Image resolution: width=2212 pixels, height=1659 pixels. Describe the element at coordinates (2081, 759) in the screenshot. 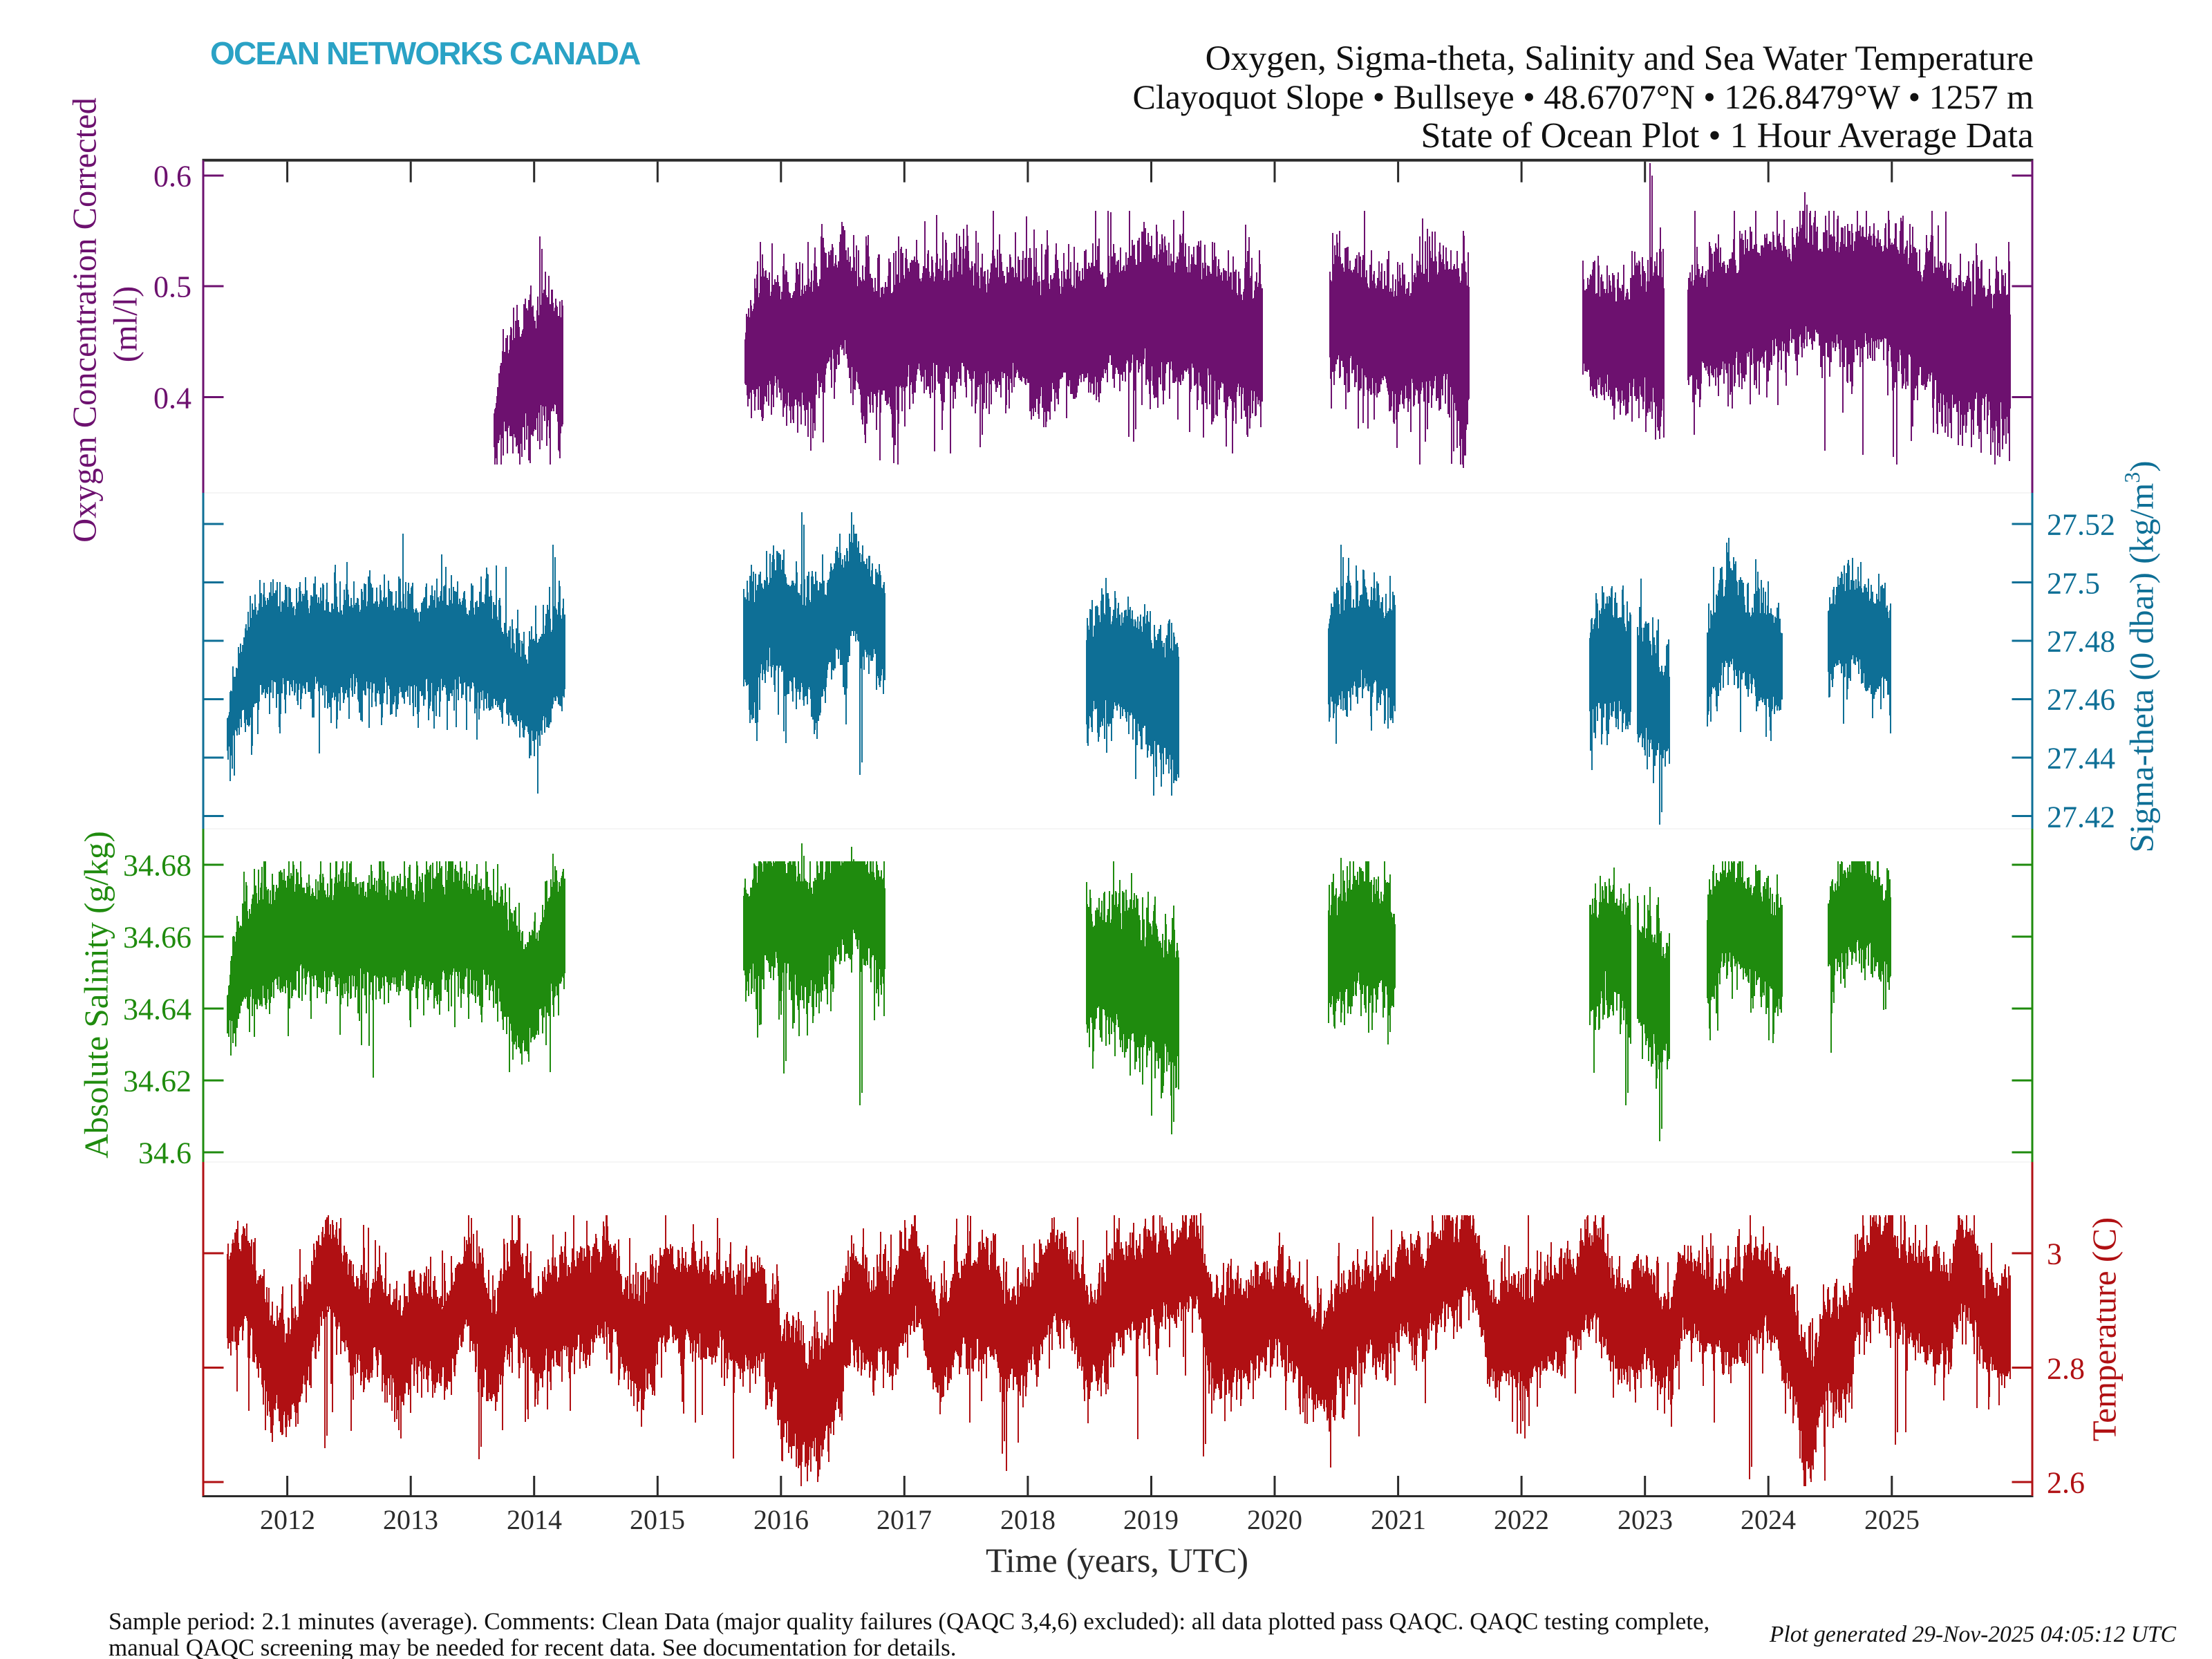

I see `svg-text: 27.44` at that location.